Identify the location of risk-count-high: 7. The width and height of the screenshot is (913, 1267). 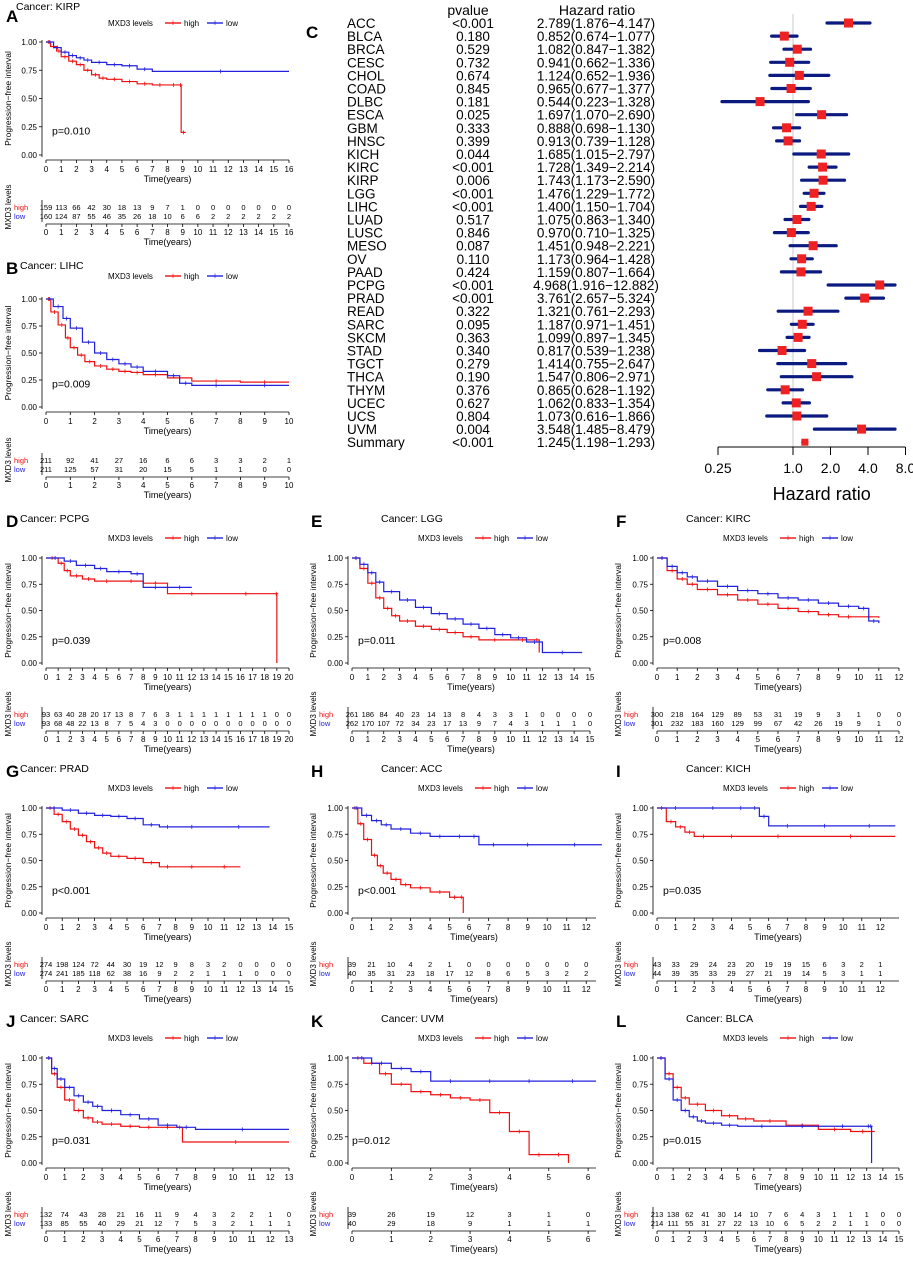
(770, 1214).